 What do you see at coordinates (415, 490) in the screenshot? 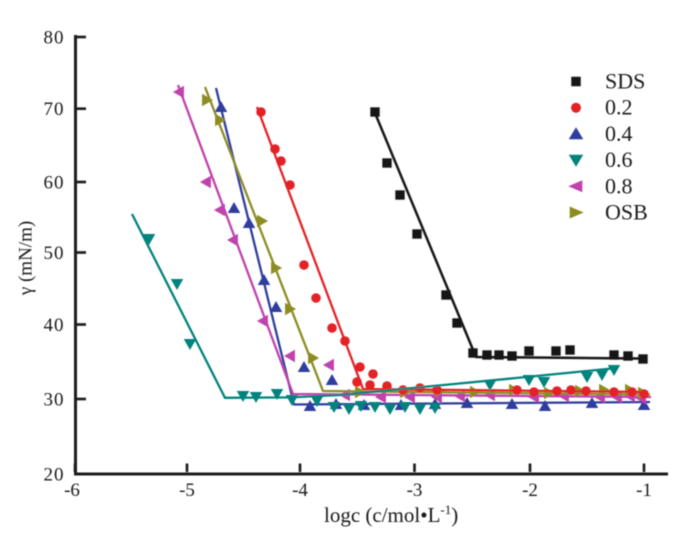
I see `svg-text: -3` at bounding box center [415, 490].